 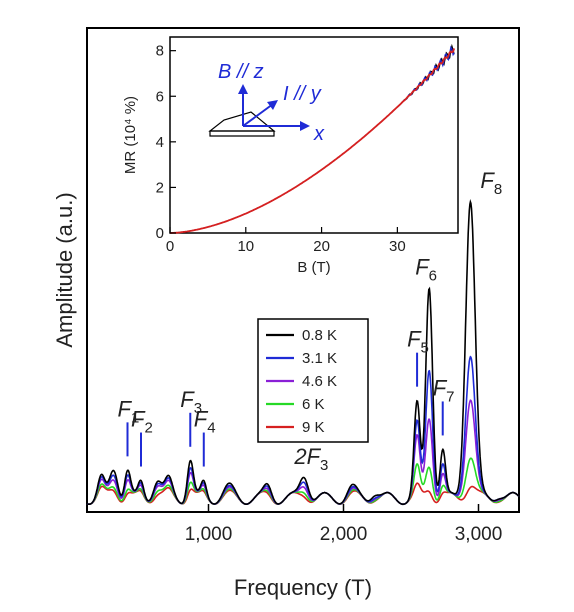 I want to click on legend-label: 9 K, so click(x=313, y=427).